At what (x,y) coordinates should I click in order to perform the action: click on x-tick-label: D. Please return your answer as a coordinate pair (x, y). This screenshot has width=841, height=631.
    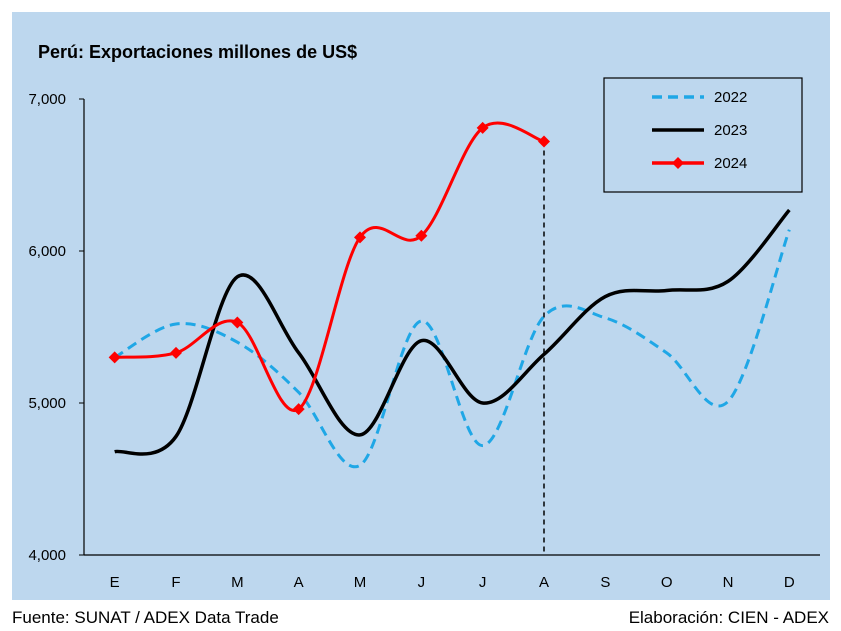
    Looking at the image, I should click on (789, 582).